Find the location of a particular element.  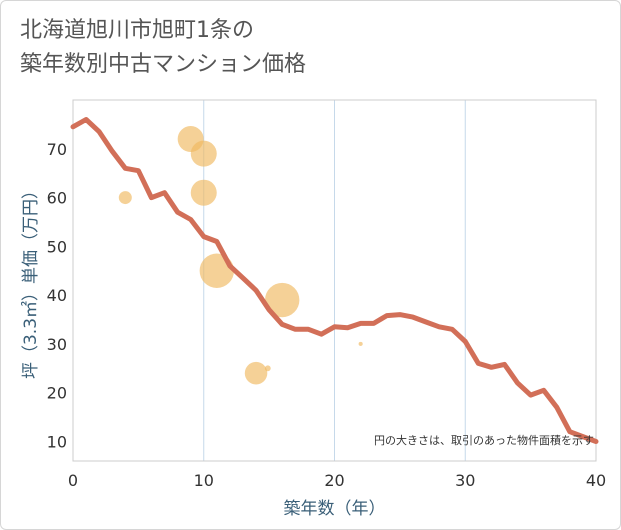

y-tick-labels: 10 20 30 40 50 60 70 is located at coordinates (57, 296).